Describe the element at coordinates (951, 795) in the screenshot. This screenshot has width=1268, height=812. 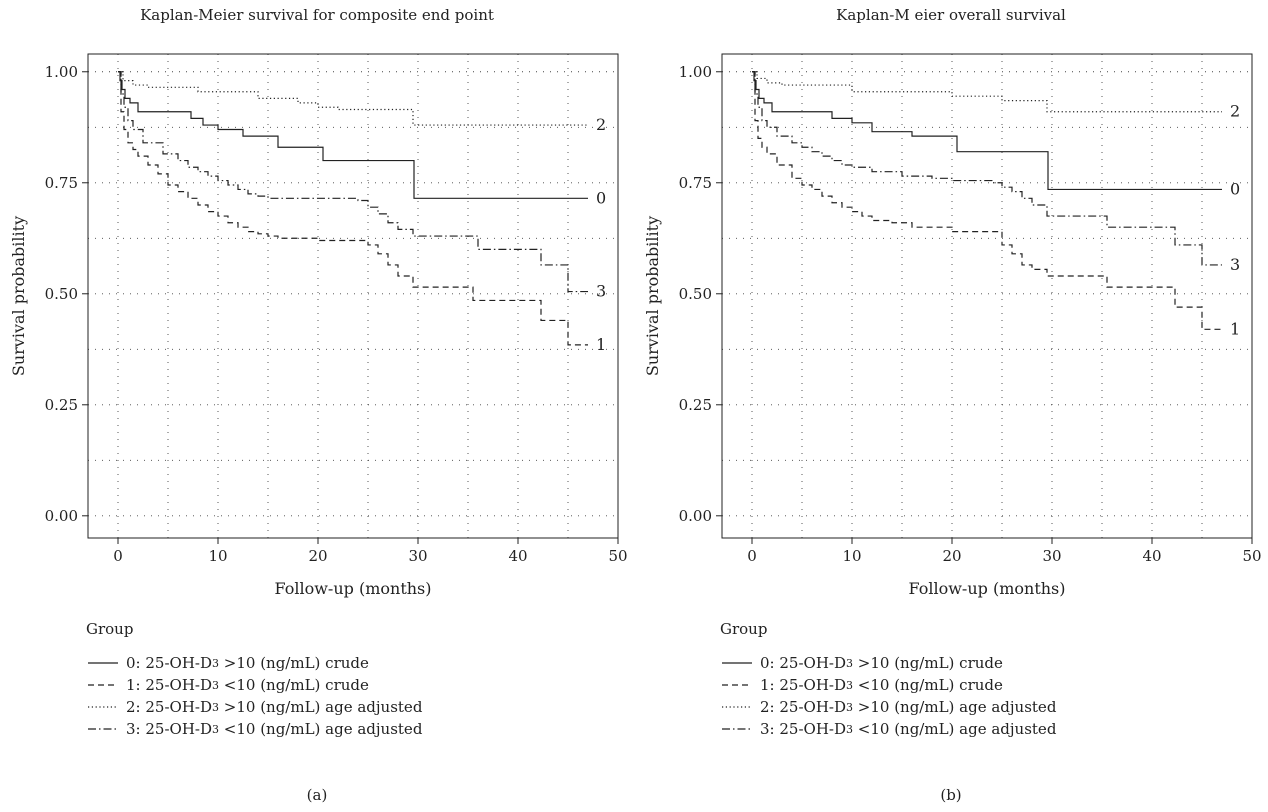
I see `panel-label: (b)` at that location.